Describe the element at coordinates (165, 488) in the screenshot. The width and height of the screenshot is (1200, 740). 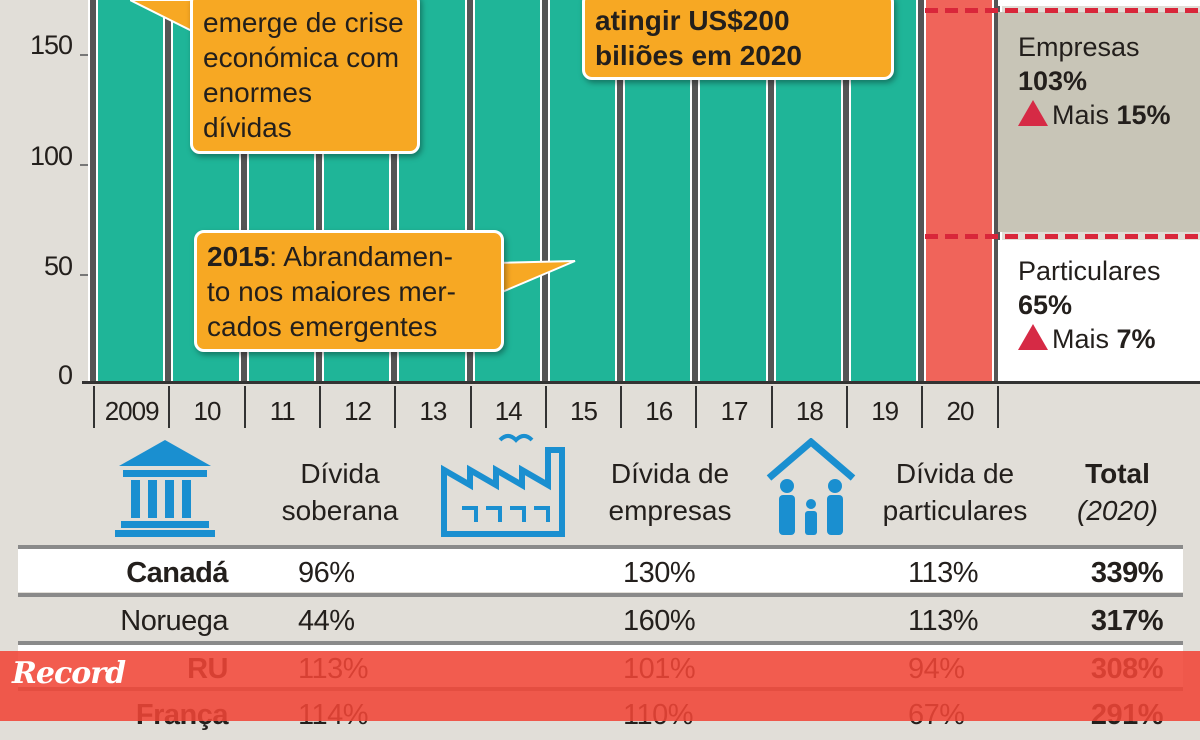
I see `bank-icon` at that location.